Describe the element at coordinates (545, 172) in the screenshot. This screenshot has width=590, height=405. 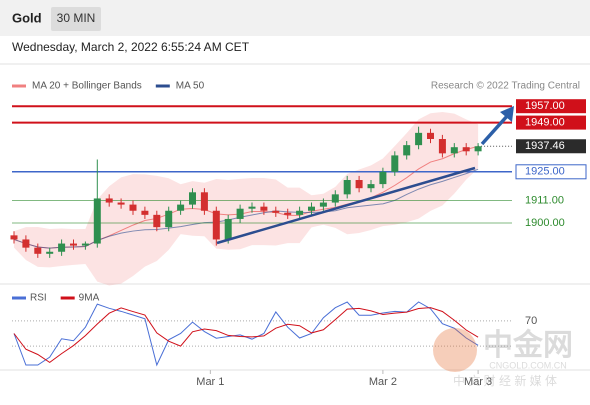
I see `level-label: 1925.00` at that location.